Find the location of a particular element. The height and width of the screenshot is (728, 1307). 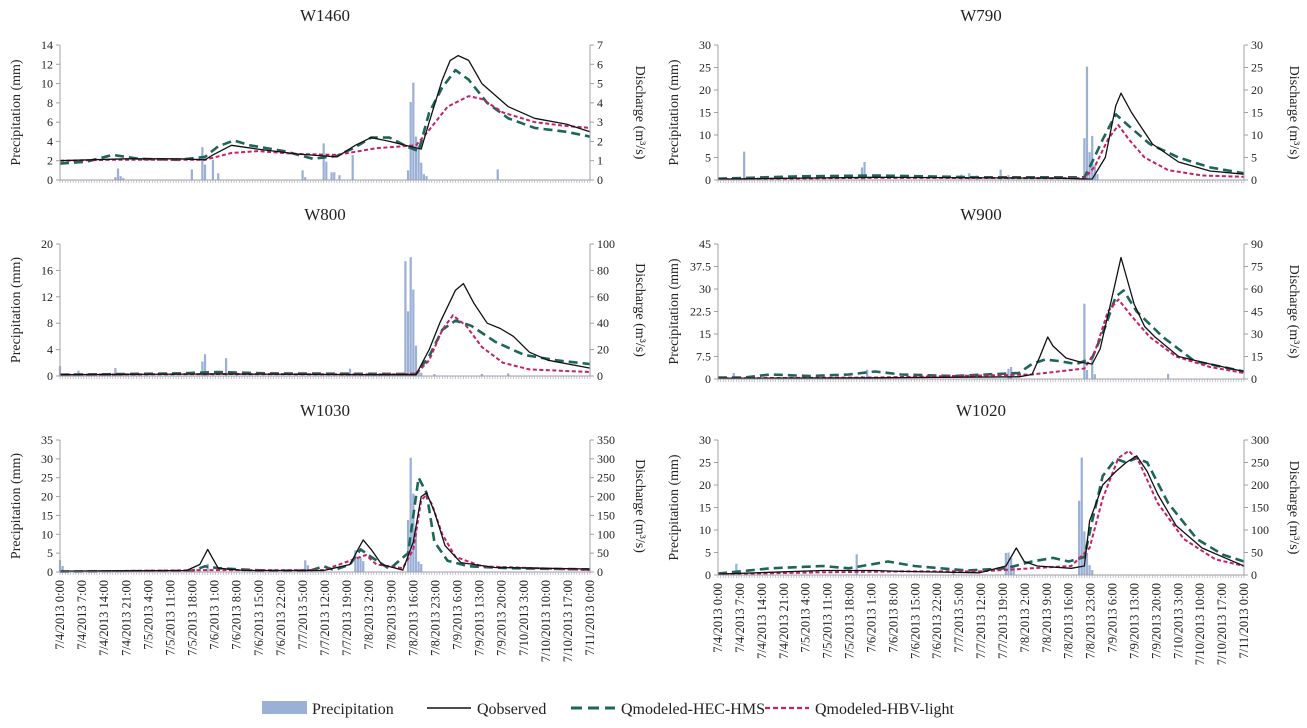

x-tick-label: 7/6/2013 1:00 is located at coordinates (871, 618).